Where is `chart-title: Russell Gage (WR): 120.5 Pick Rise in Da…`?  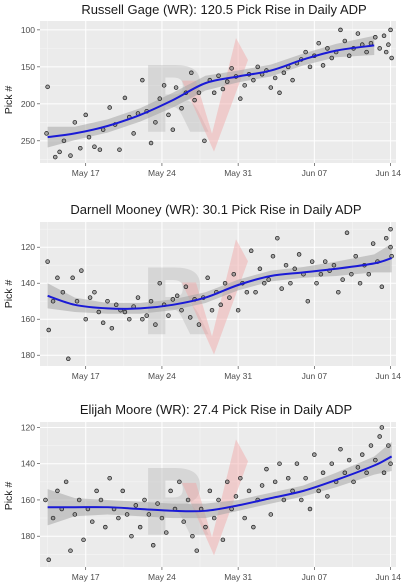
chart-title: Russell Gage (WR): 120.5 Pick Rise in Da… is located at coordinates (223, 9).